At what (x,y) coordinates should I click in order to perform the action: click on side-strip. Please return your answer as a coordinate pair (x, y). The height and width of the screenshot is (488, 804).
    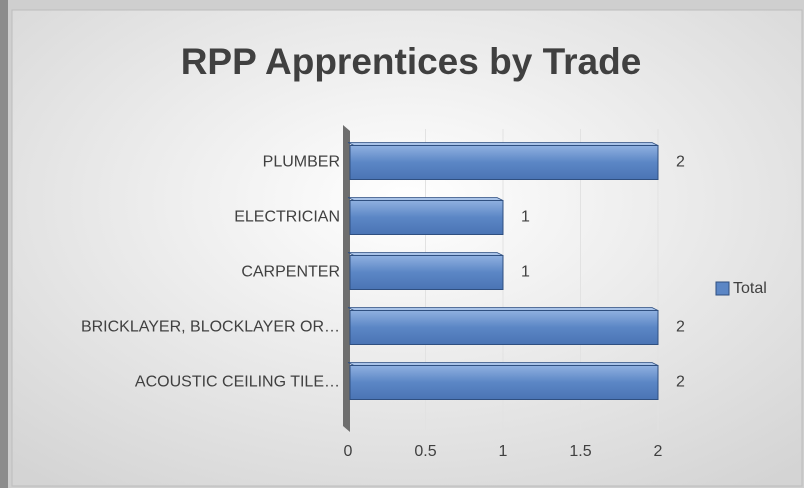
    Looking at the image, I should click on (4, 244).